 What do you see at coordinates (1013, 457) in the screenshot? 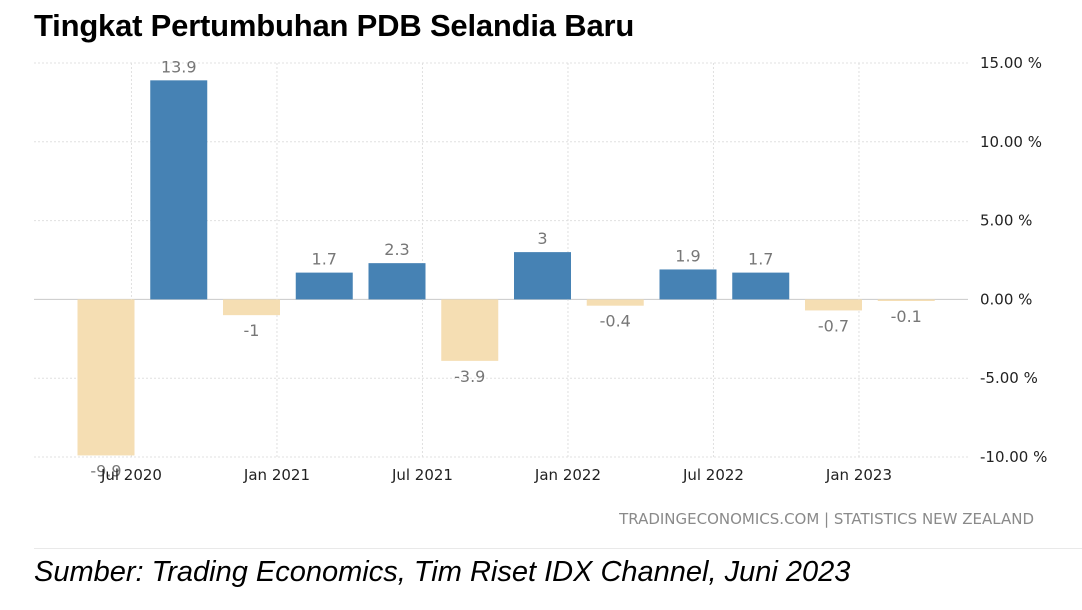
I see `y-tick-label: -10.00 %` at bounding box center [1013, 457].